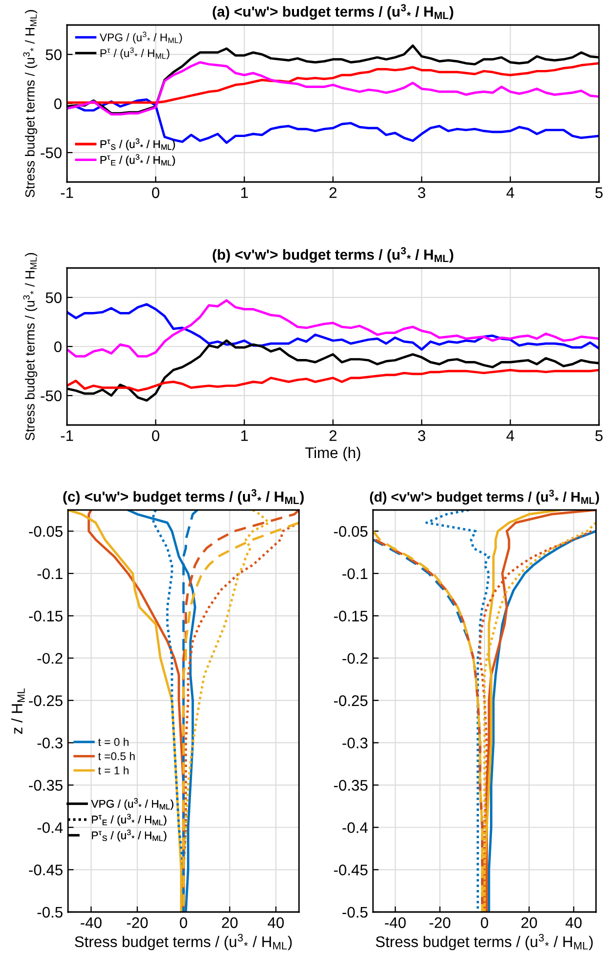 The width and height of the screenshot is (606, 961). I want to click on chart-title: (d) <v'w'> budget terms / (u$^{3}$$_{*}$ / H$_{ML}$), so click(485, 497).